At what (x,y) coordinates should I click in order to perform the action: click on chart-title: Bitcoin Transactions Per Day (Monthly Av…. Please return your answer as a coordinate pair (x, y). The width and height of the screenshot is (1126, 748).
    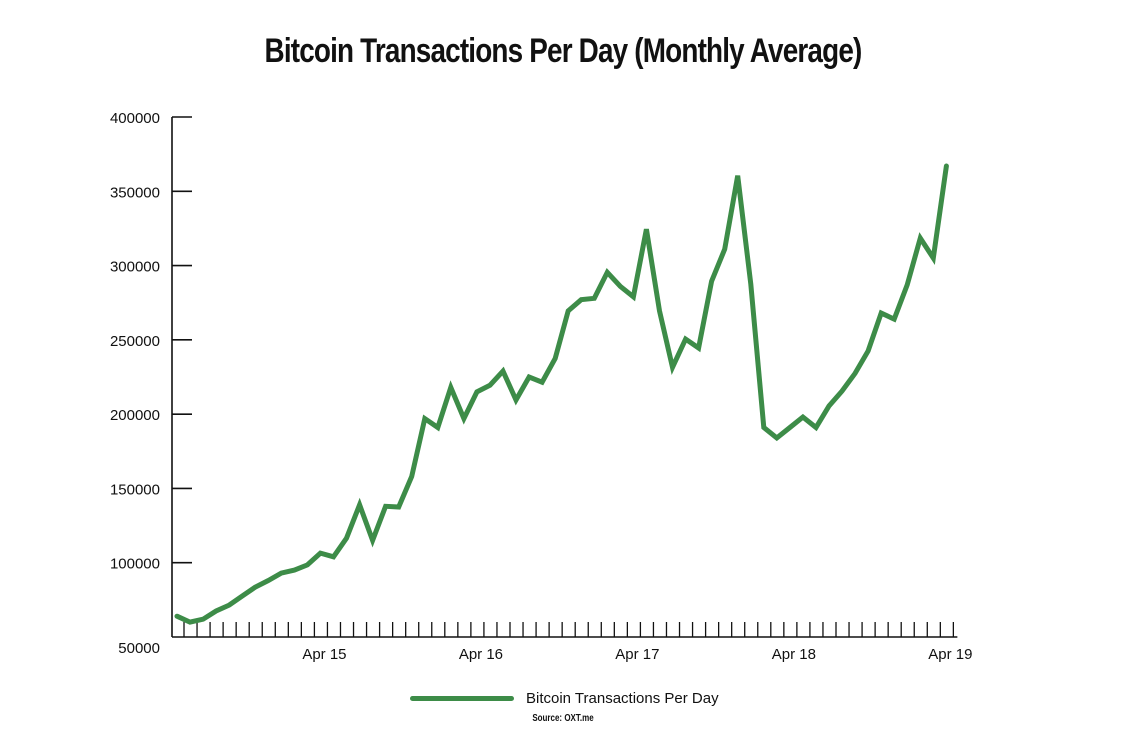
    Looking at the image, I should click on (563, 51).